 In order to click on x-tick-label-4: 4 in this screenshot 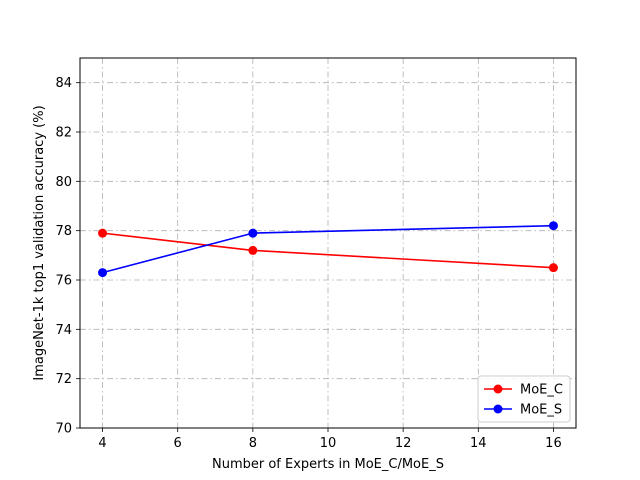, I will do `click(102, 443)`.